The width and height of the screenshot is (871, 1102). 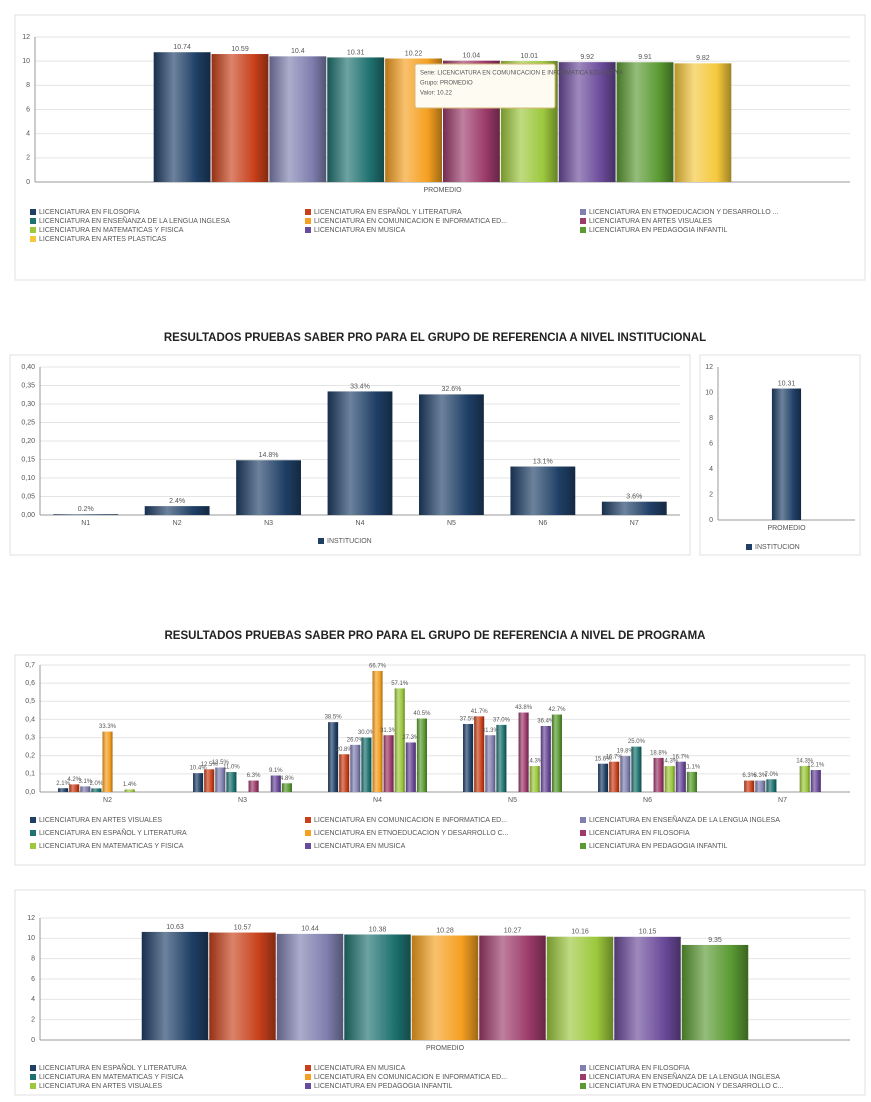 I want to click on value-label: 15.6%, so click(x=604, y=759).